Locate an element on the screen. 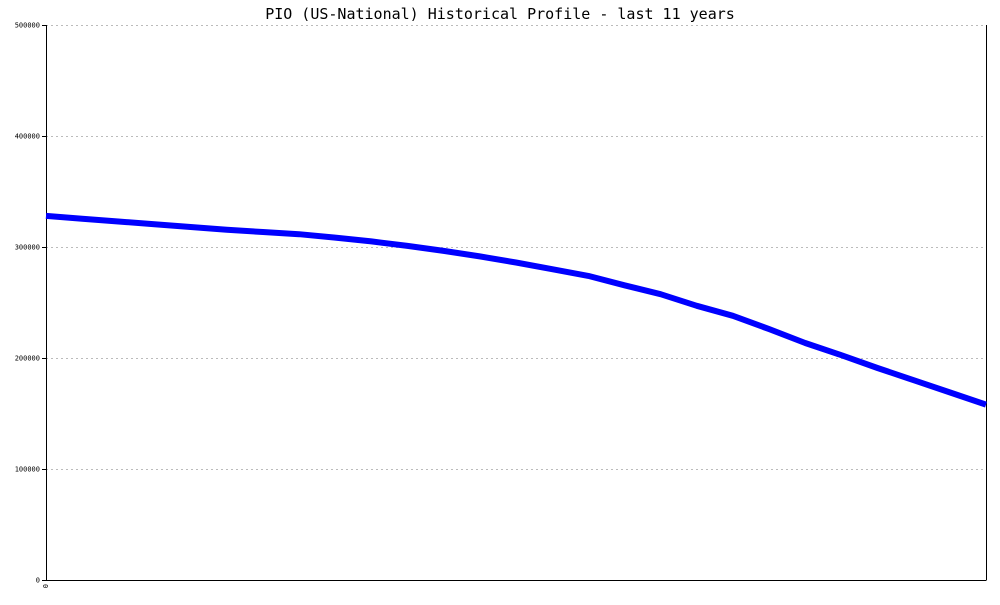 Image resolution: width=1000 pixels, height=605 pixels. x-tick-label: 0 is located at coordinates (46, 586).